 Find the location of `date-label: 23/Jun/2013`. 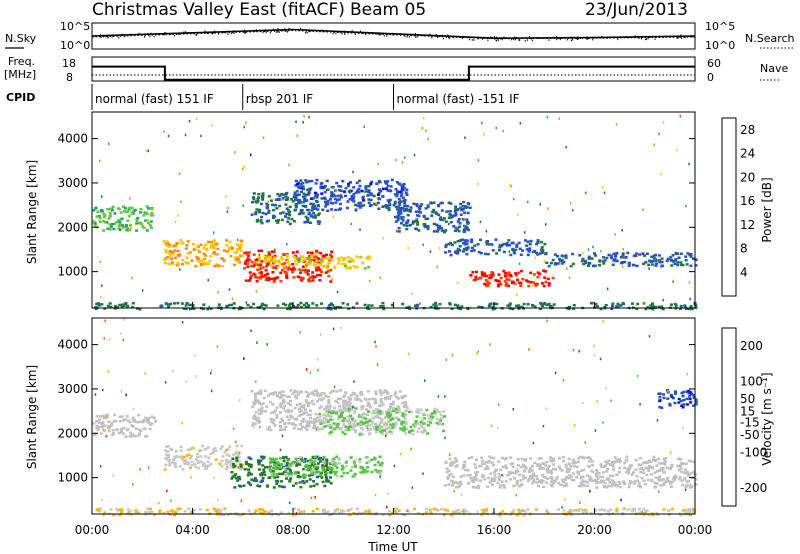

date-label: 23/Jun/2013 is located at coordinates (636, 10).